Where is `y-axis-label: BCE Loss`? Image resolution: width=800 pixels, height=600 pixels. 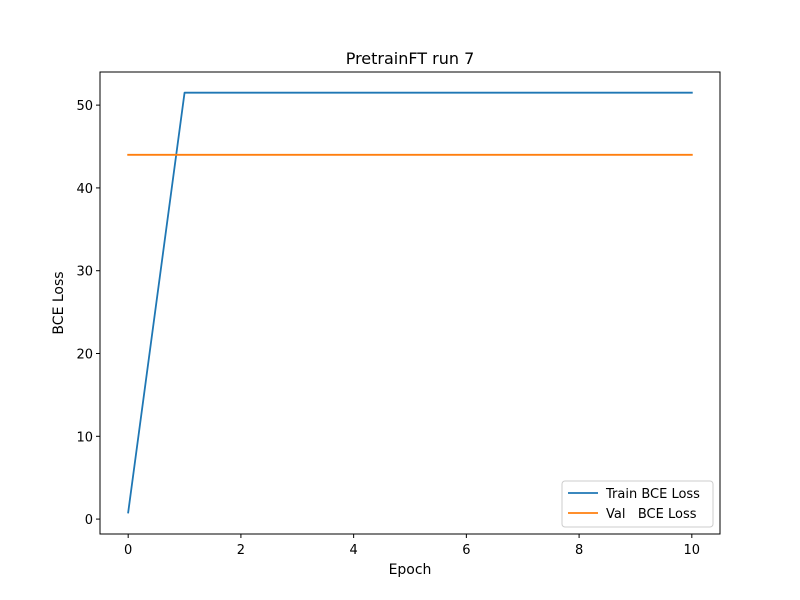 y-axis-label: BCE Loss is located at coordinates (59, 302).